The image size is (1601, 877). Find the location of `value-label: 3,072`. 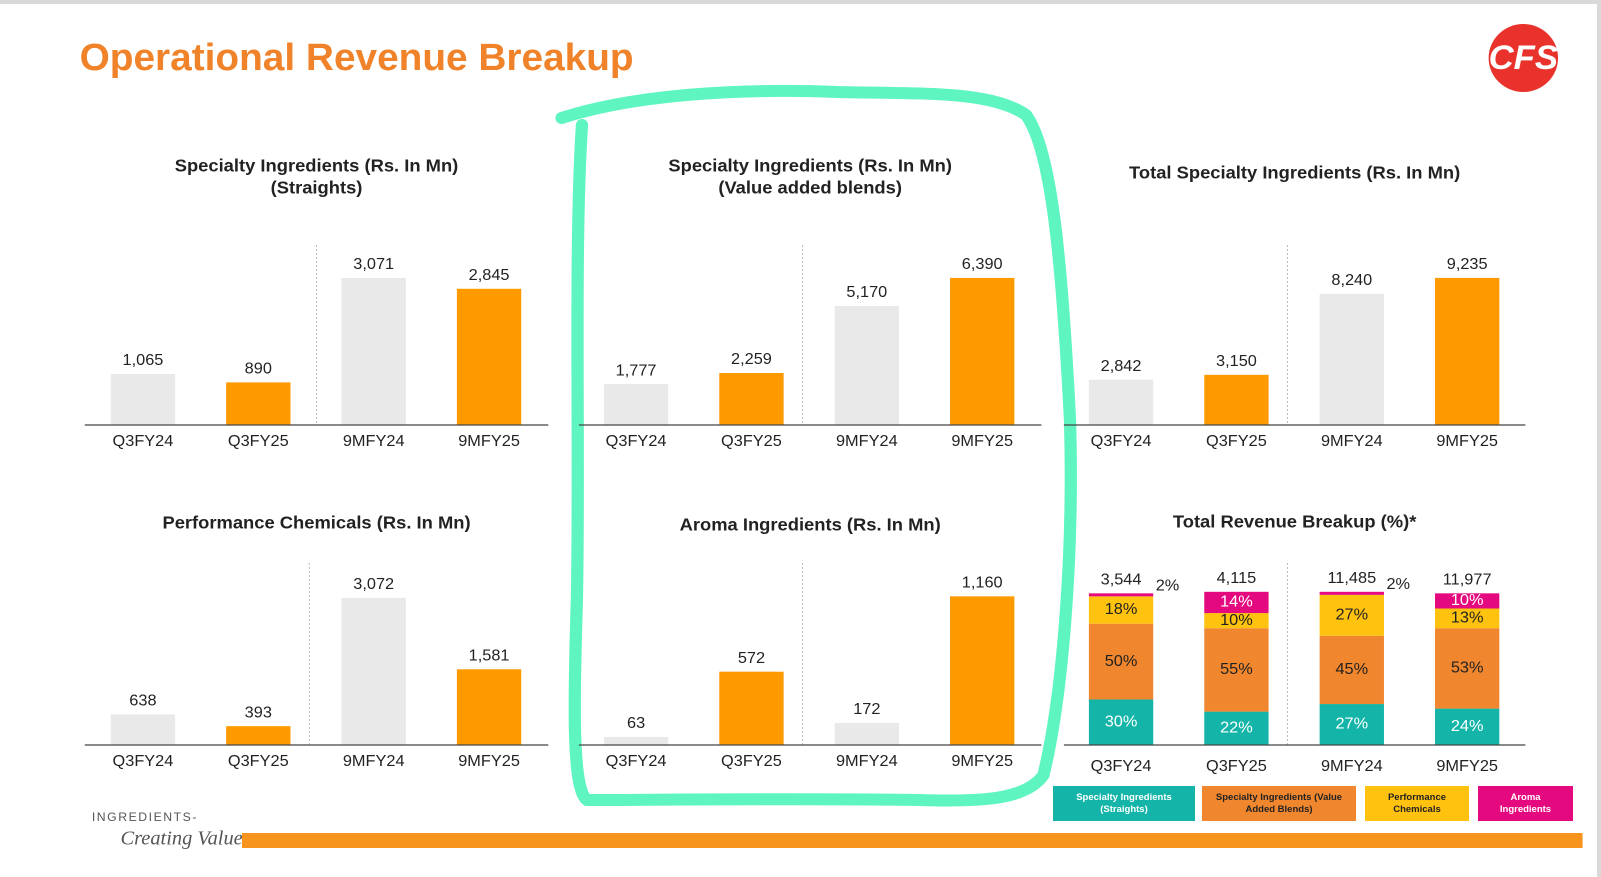

value-label: 3,072 is located at coordinates (373, 584).